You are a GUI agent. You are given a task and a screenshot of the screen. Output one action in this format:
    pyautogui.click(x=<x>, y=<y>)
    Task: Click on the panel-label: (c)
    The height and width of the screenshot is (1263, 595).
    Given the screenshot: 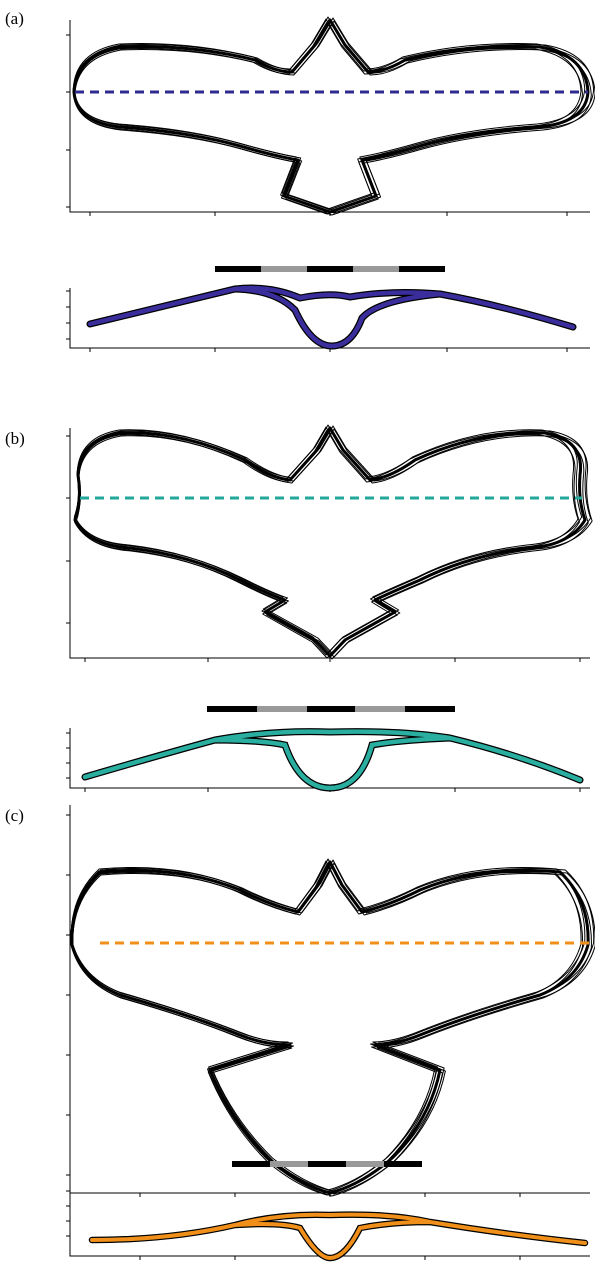 What is the action you would take?
    pyautogui.click(x=14, y=815)
    